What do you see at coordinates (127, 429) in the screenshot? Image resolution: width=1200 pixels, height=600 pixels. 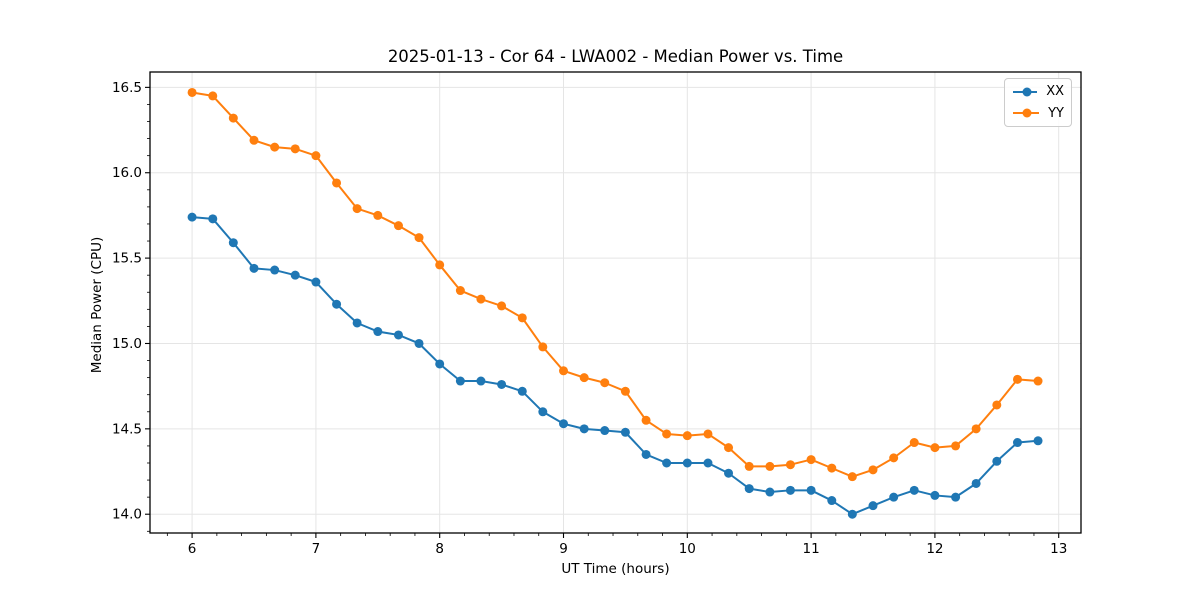 I see `y-tick-label: 14.5` at bounding box center [127, 429].